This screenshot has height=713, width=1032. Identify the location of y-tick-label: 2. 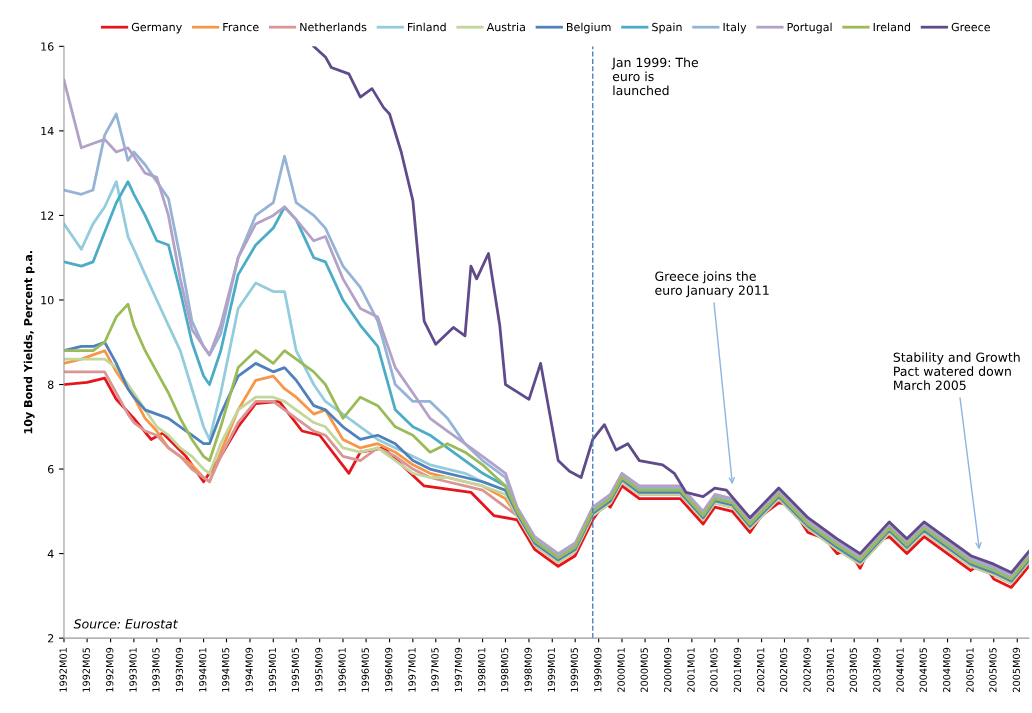
(51, 638).